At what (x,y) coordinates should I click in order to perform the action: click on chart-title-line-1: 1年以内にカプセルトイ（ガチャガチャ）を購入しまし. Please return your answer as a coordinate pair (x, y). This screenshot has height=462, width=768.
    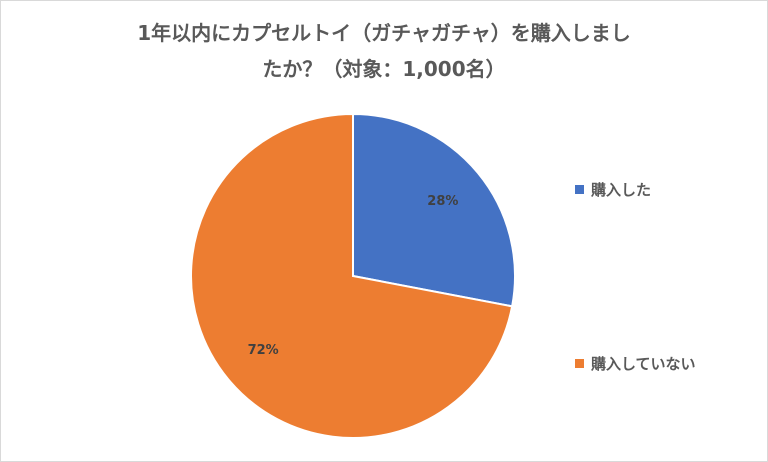
    Looking at the image, I should click on (384, 33).